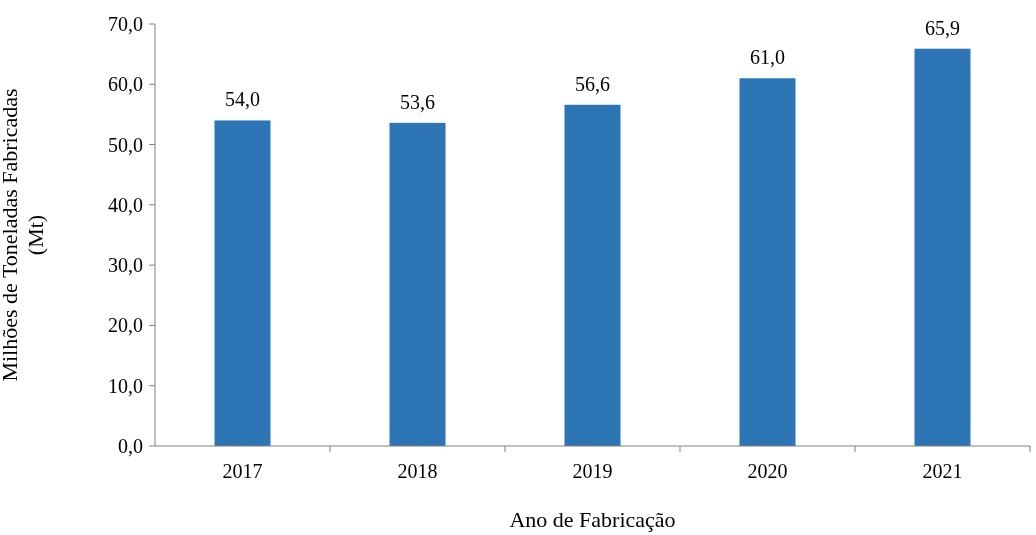  What do you see at coordinates (130, 446) in the screenshot?
I see `y-tick-label: 0,0` at bounding box center [130, 446].